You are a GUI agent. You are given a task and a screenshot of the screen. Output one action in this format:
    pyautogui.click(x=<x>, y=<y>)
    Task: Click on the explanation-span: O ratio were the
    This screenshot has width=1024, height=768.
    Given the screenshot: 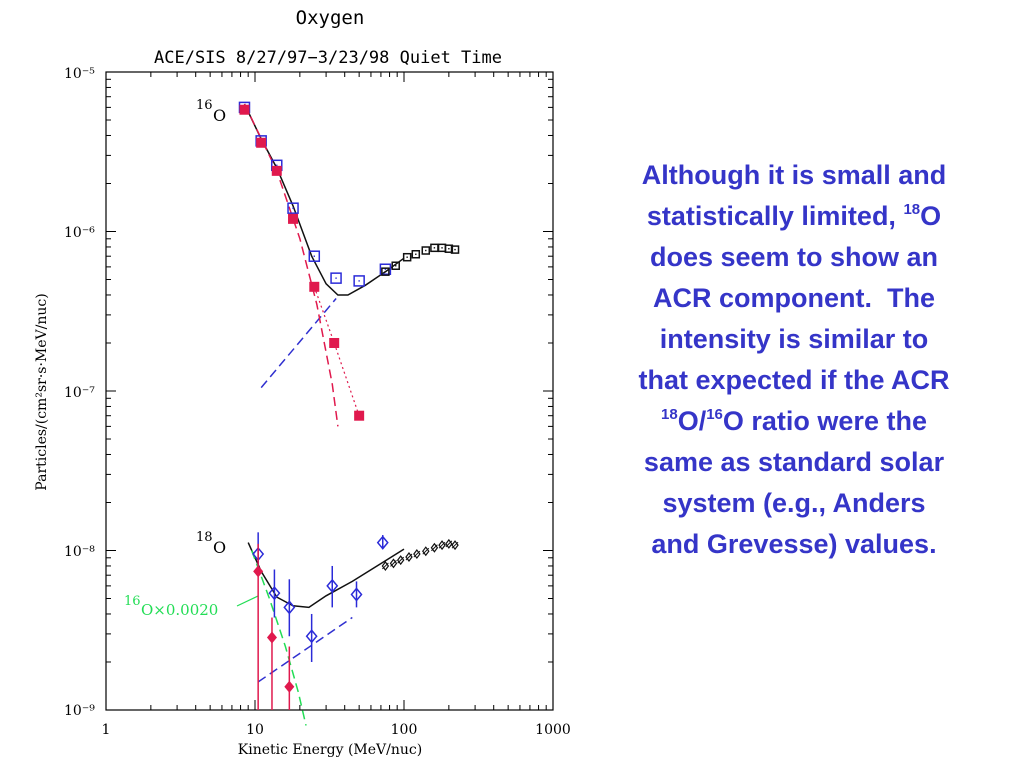 What is the action you would take?
    pyautogui.click(x=824, y=421)
    